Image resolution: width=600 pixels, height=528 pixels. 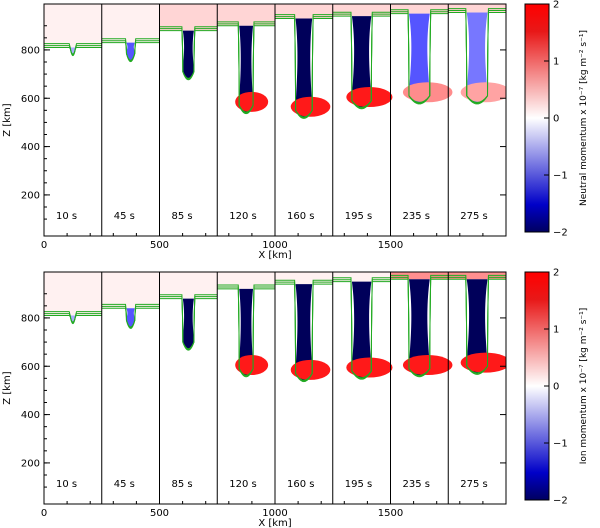 I want to click on snapshot-160s, so click(x=304, y=327).